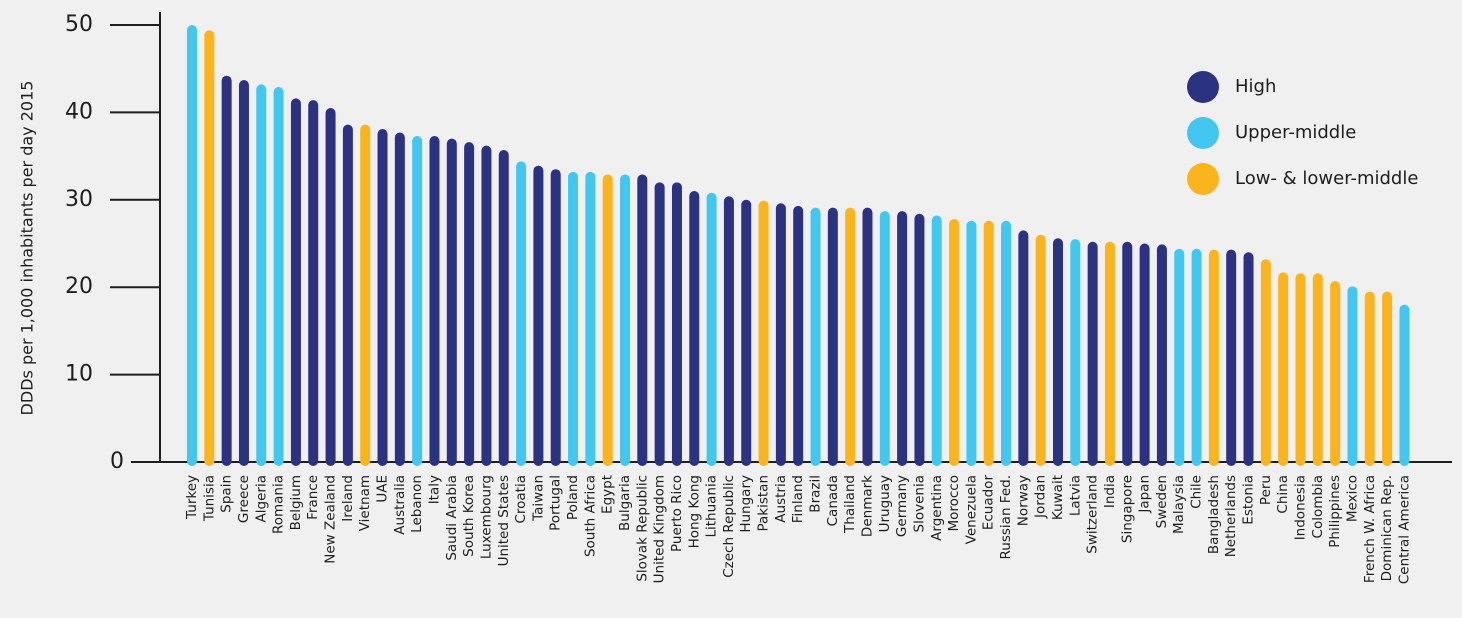 The height and width of the screenshot is (618, 1462). I want to click on bar-turkey, so click(192, 245).